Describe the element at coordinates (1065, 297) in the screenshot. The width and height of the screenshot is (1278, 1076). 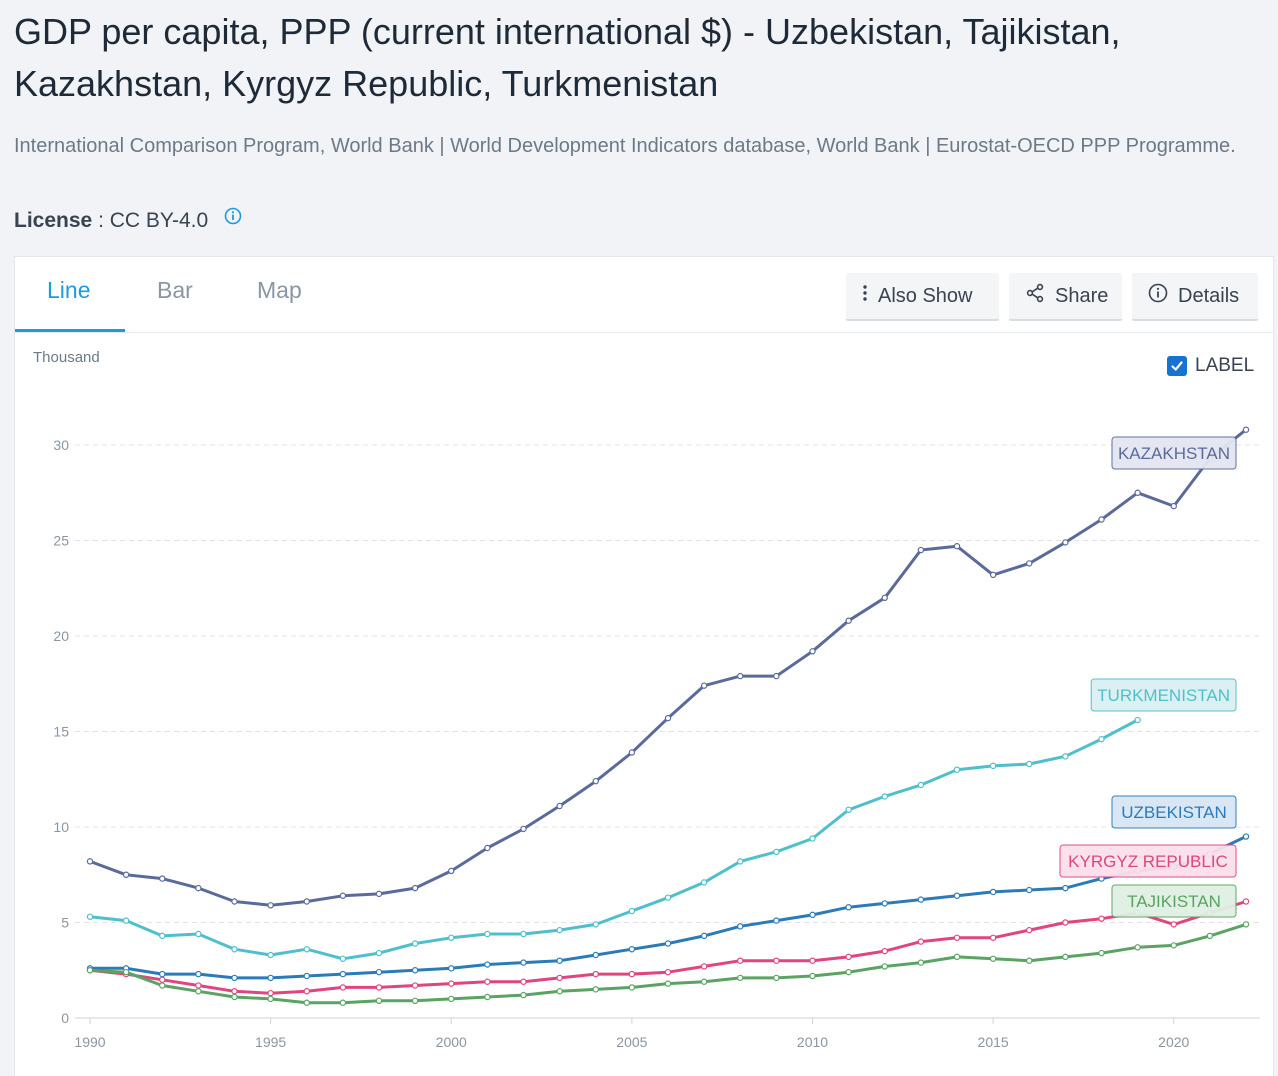
I see `share-button: Share` at that location.